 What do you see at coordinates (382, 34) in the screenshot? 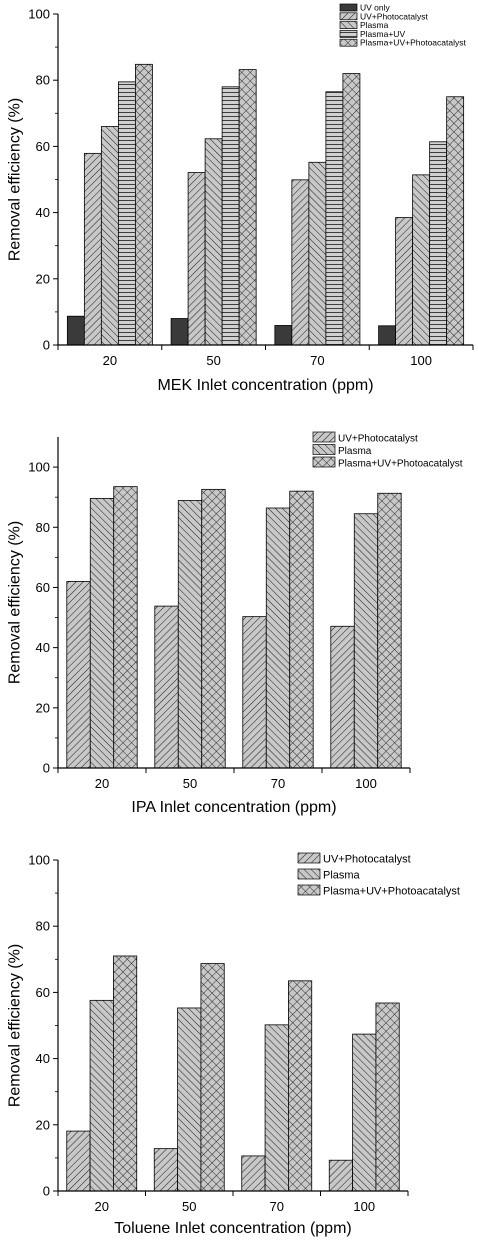
I see `legend-label: Plasma+UV` at bounding box center [382, 34].